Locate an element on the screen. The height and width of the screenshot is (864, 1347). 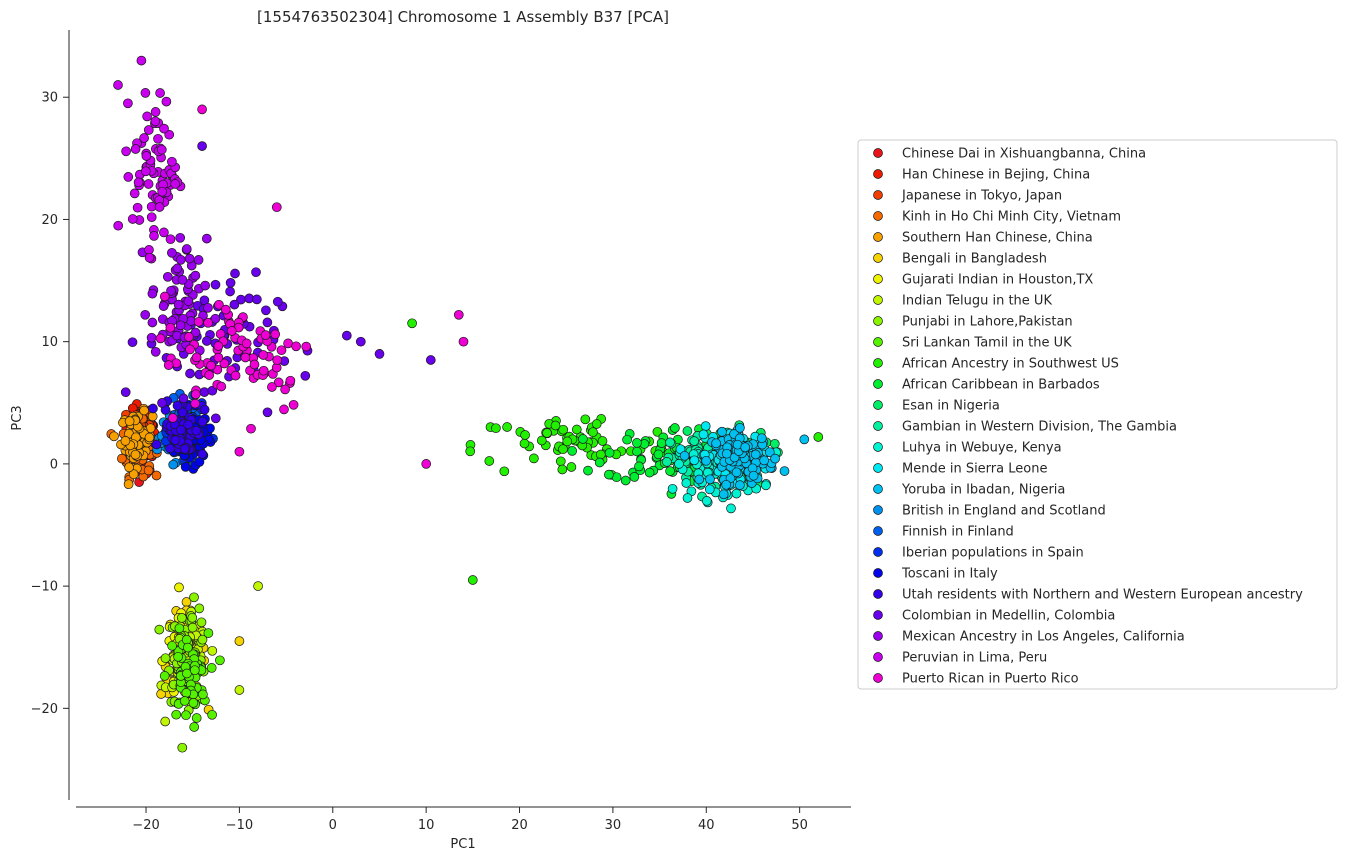
y-tick-label: 30 is located at coordinates (49, 98).